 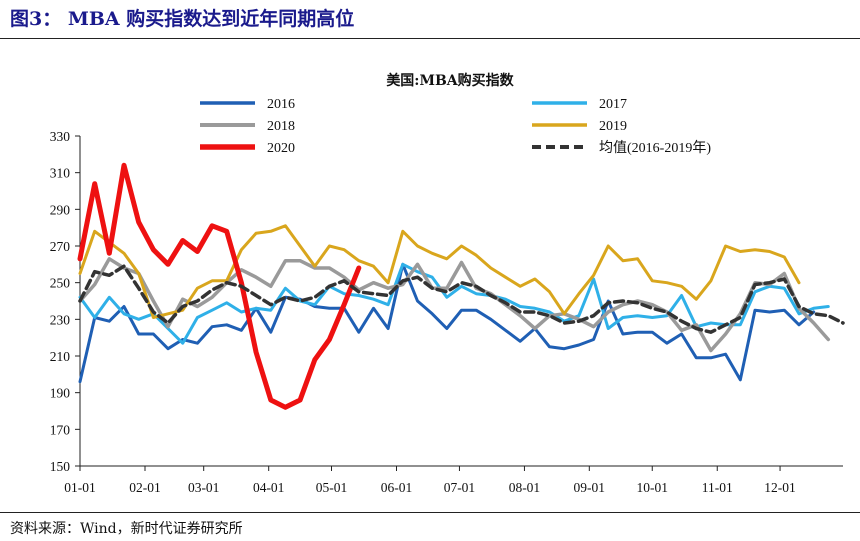 I want to click on x-tick-label: 11-01, so click(x=717, y=487).